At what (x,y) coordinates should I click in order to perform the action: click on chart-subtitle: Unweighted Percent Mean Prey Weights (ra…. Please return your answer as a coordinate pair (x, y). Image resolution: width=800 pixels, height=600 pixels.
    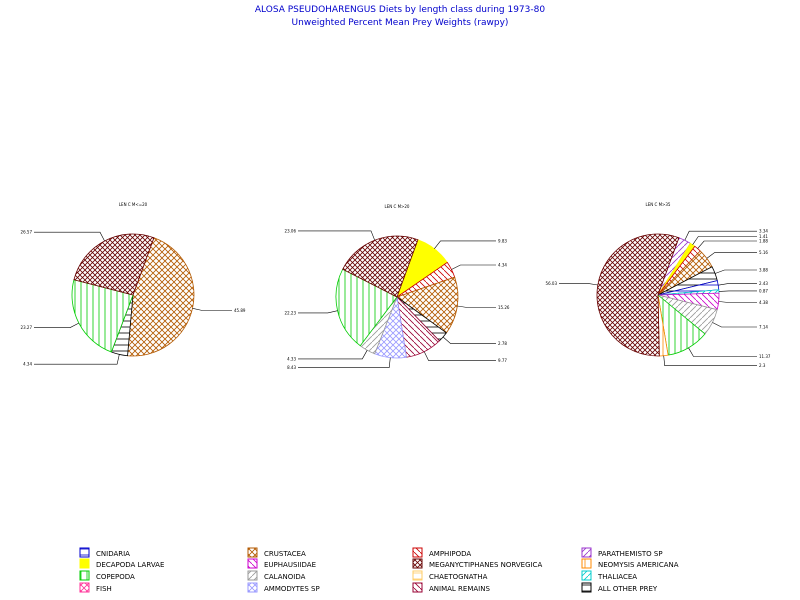
    Looking at the image, I should click on (400, 23).